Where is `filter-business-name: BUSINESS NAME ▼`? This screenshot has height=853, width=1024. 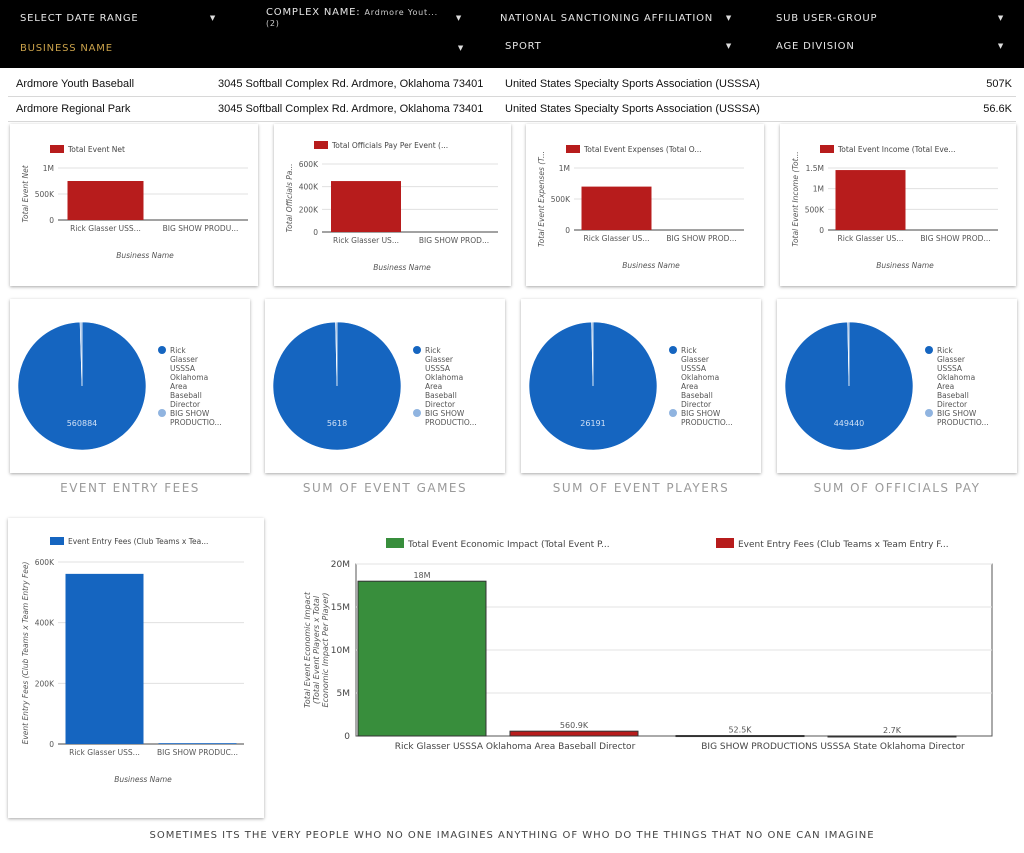
filter-business-name: BUSINESS NAME ▼ is located at coordinates (242, 48).